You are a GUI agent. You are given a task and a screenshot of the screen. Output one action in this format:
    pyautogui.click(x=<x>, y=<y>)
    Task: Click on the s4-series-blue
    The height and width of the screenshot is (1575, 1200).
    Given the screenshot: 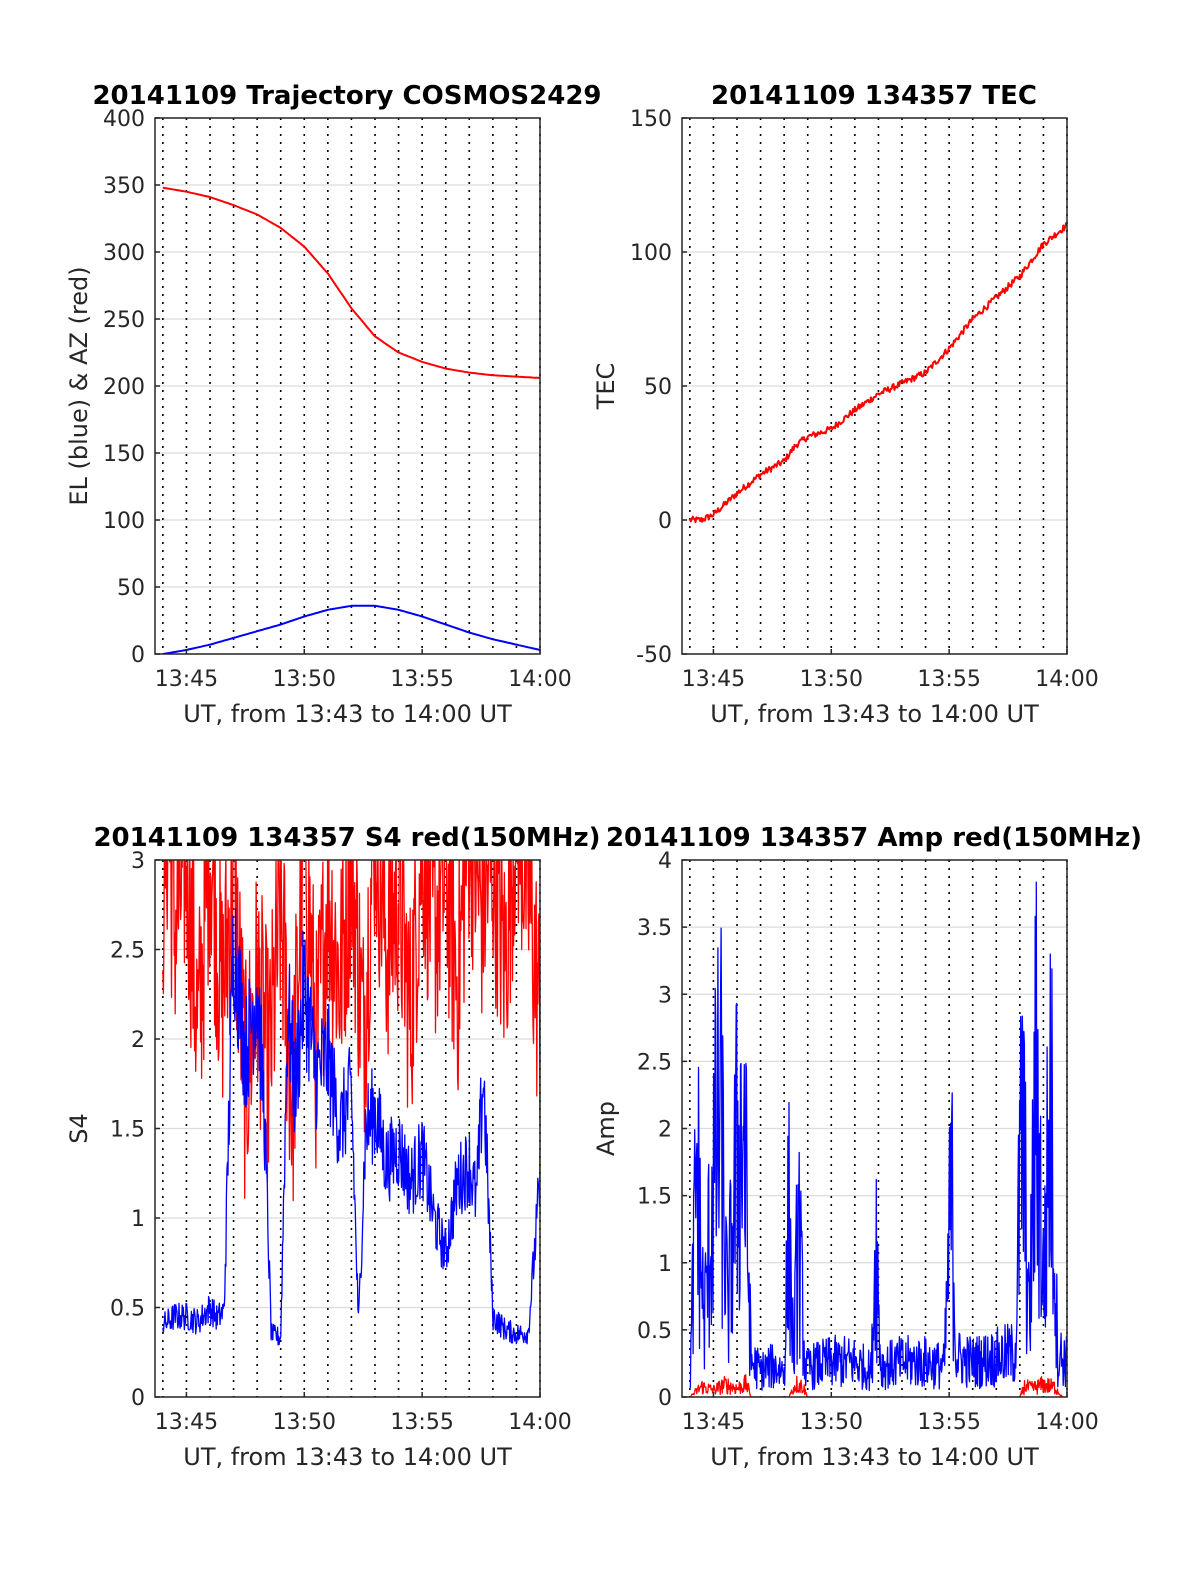 What is the action you would take?
    pyautogui.click(x=351, y=1127)
    